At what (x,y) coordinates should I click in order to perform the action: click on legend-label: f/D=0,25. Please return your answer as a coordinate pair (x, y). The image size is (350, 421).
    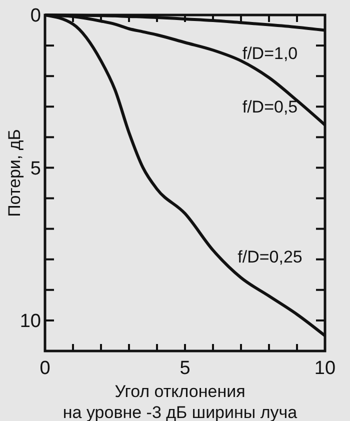
    Looking at the image, I should click on (270, 257).